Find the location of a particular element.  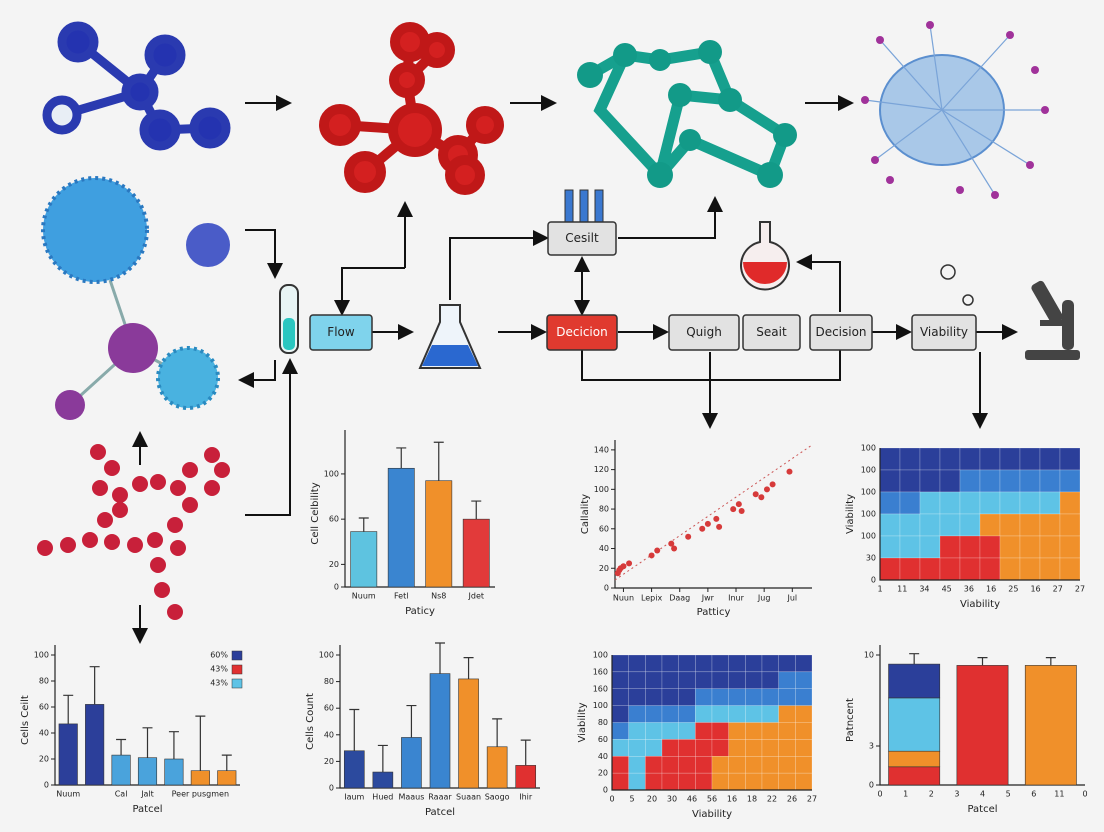

y-tick-label: 0 is located at coordinates (46, 785).